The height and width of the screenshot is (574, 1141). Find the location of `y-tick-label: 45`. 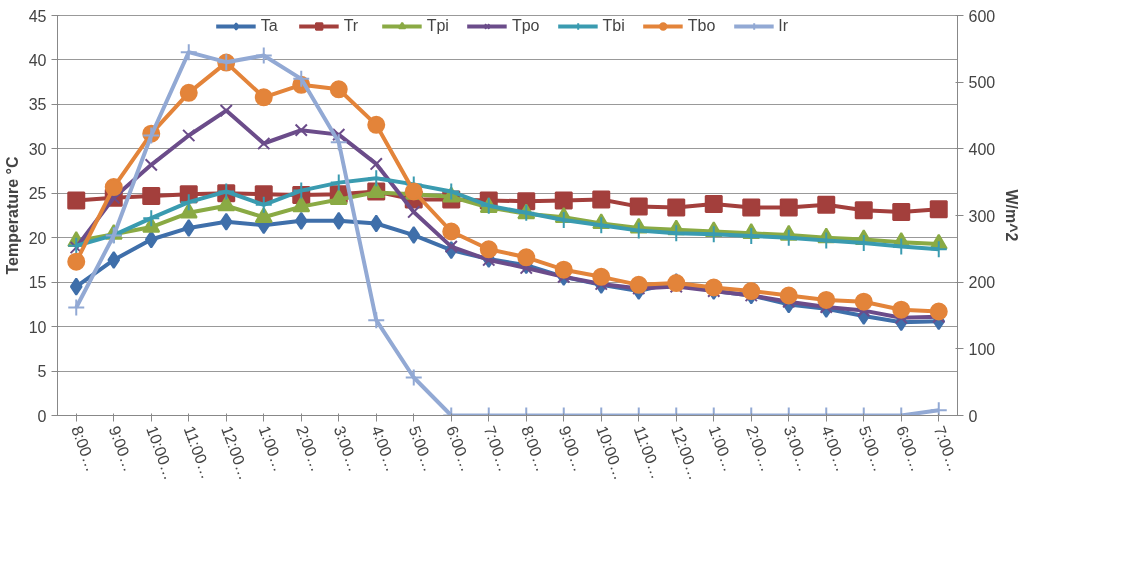

y-tick-label: 45 is located at coordinates (37, 16).